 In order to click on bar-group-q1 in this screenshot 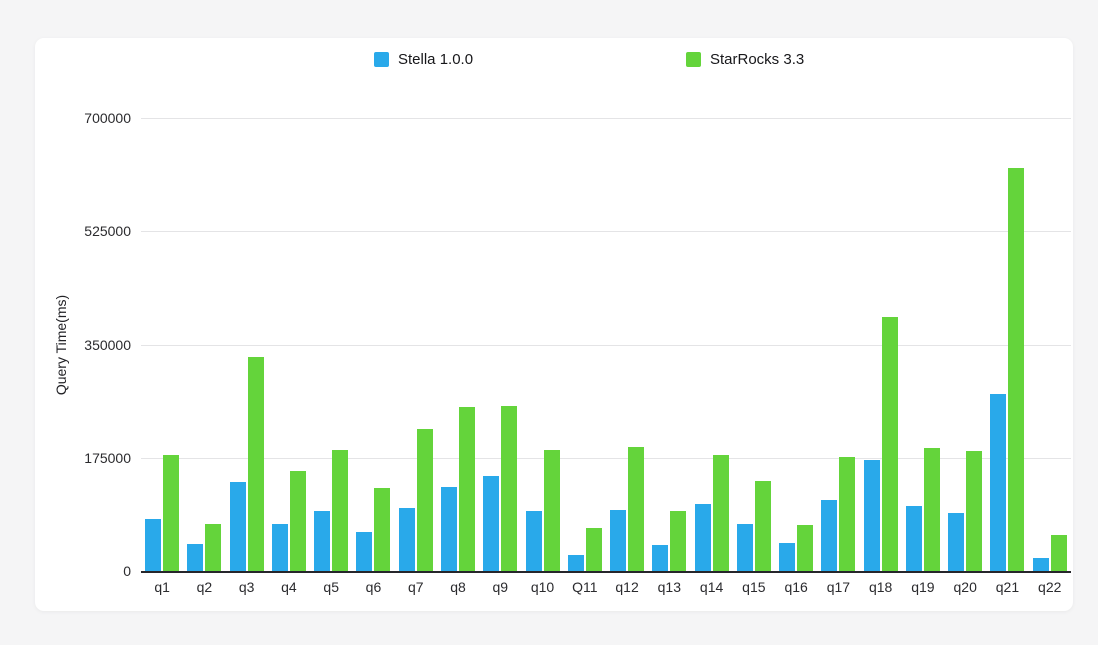, I will do `click(162, 344)`.